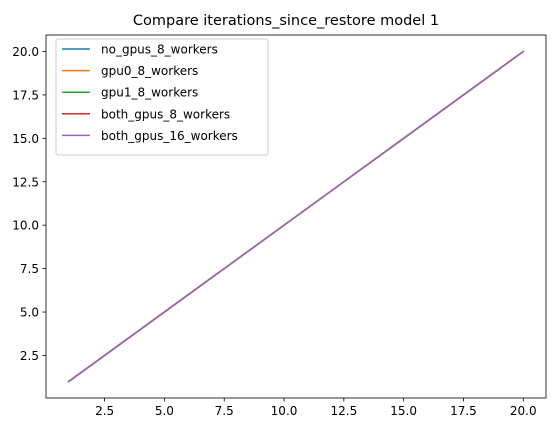 The height and width of the screenshot is (435, 556). What do you see at coordinates (29, 356) in the screenshot?
I see `y-tick-label: 2.5` at bounding box center [29, 356].